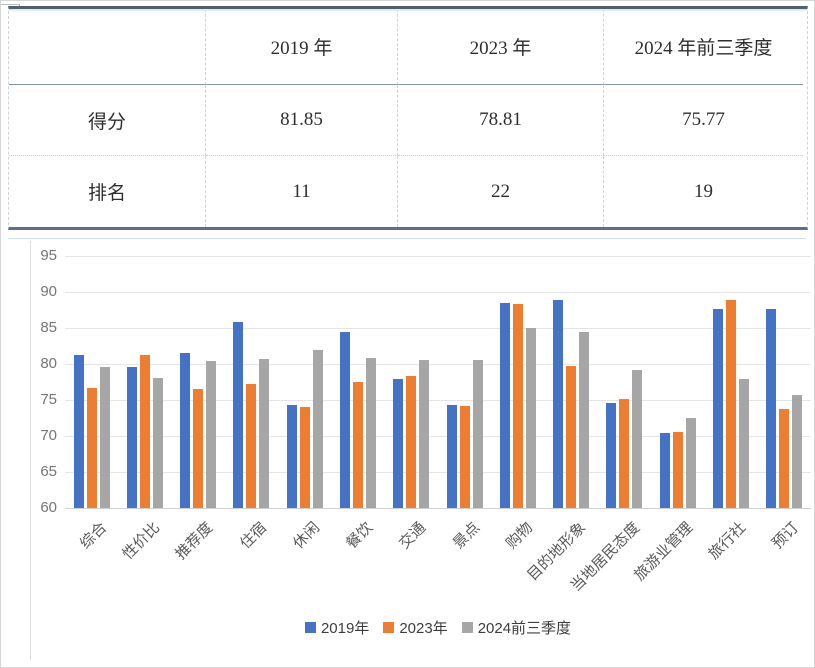 Image resolution: width=815 pixels, height=668 pixels. I want to click on y-axis-tick-label: 85, so click(48, 327).